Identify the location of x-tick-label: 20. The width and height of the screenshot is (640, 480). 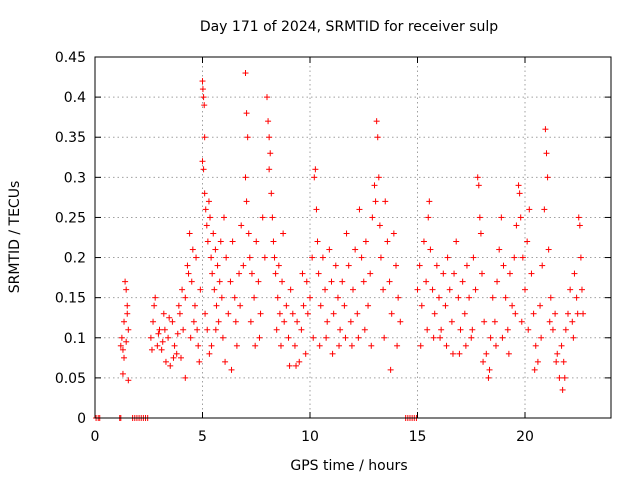
(525, 437).